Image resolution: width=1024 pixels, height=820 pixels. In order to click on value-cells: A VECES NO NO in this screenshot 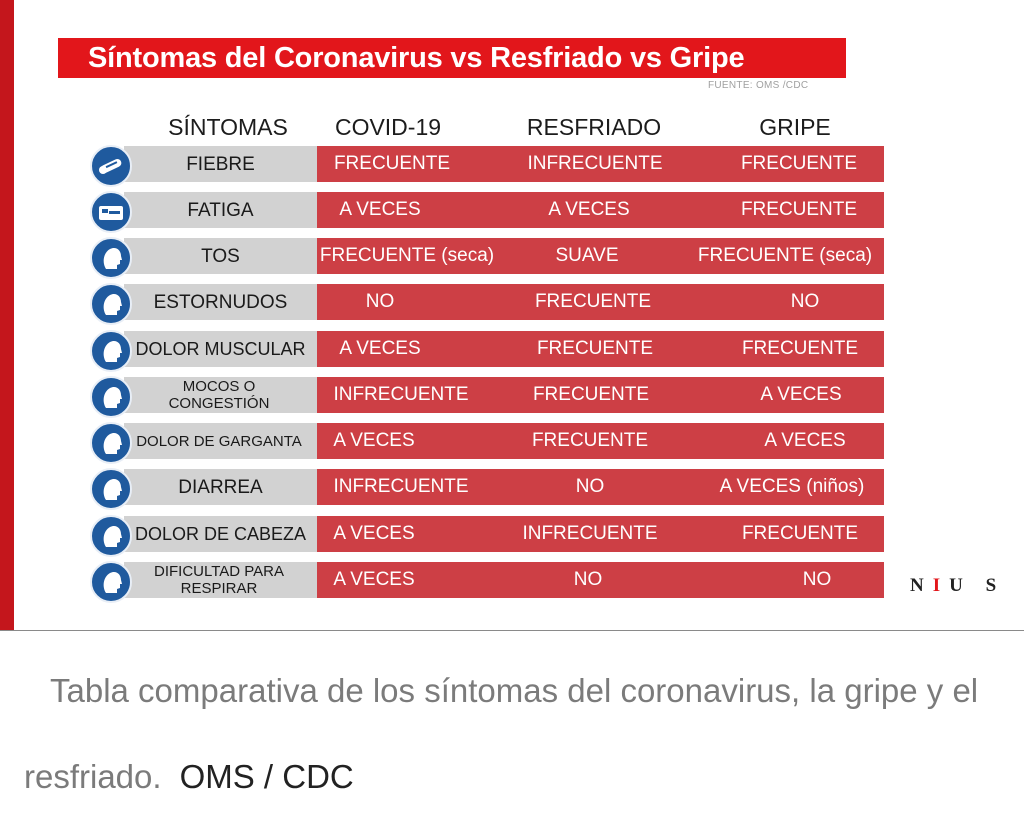, I will do `click(600, 580)`.